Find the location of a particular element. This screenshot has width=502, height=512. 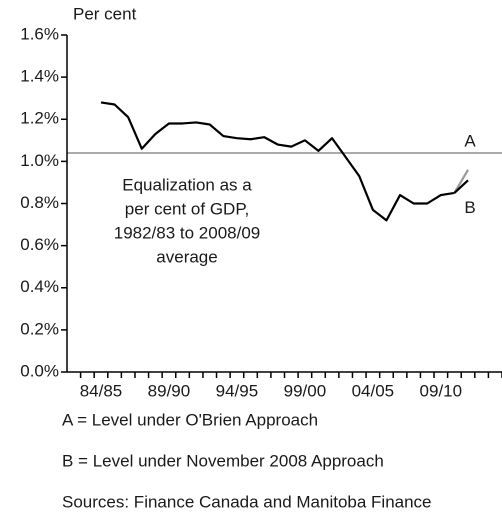

annotation: average is located at coordinates (186, 256).